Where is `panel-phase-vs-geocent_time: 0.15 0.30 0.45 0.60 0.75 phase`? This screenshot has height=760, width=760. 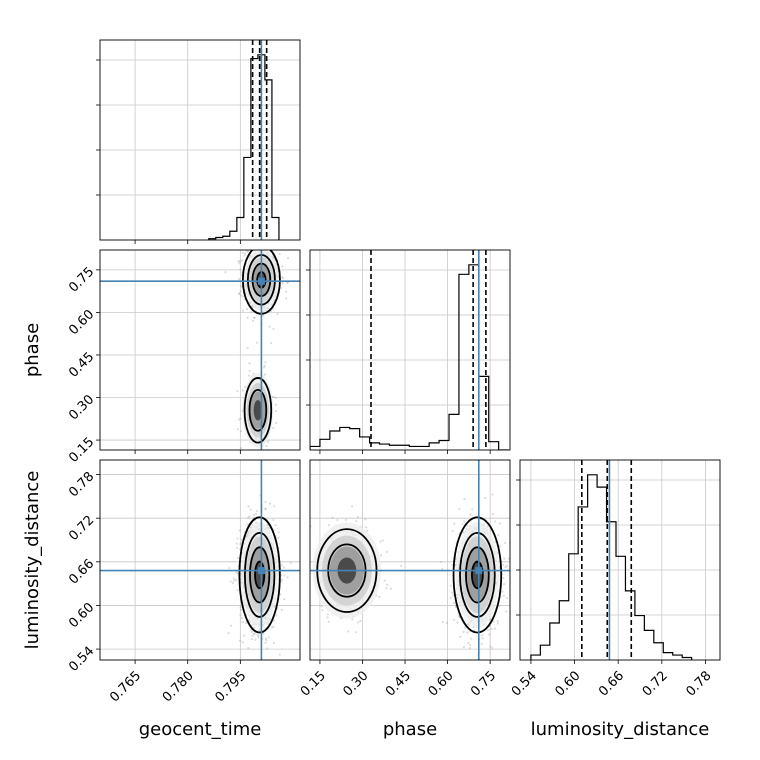 panel-phase-vs-geocent_time: 0.15 0.30 0.45 0.60 0.75 phase is located at coordinates (161, 353).